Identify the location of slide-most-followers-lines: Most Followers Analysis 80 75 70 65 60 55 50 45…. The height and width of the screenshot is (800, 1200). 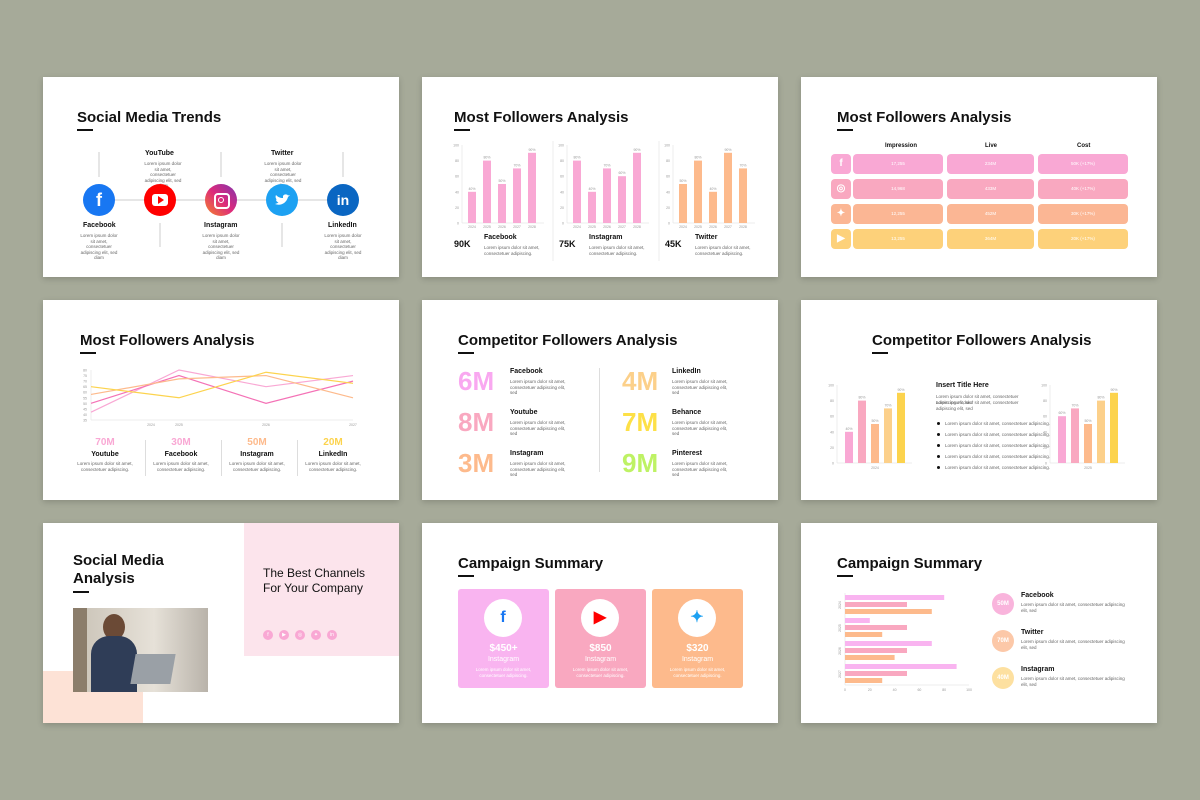
(221, 400).